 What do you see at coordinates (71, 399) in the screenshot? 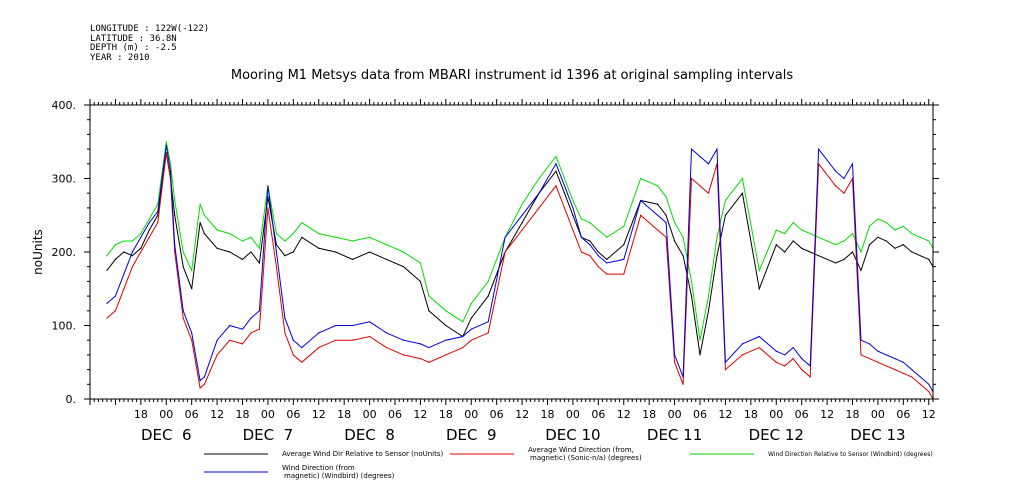
I see `y-tick-label: 0.` at bounding box center [71, 399].